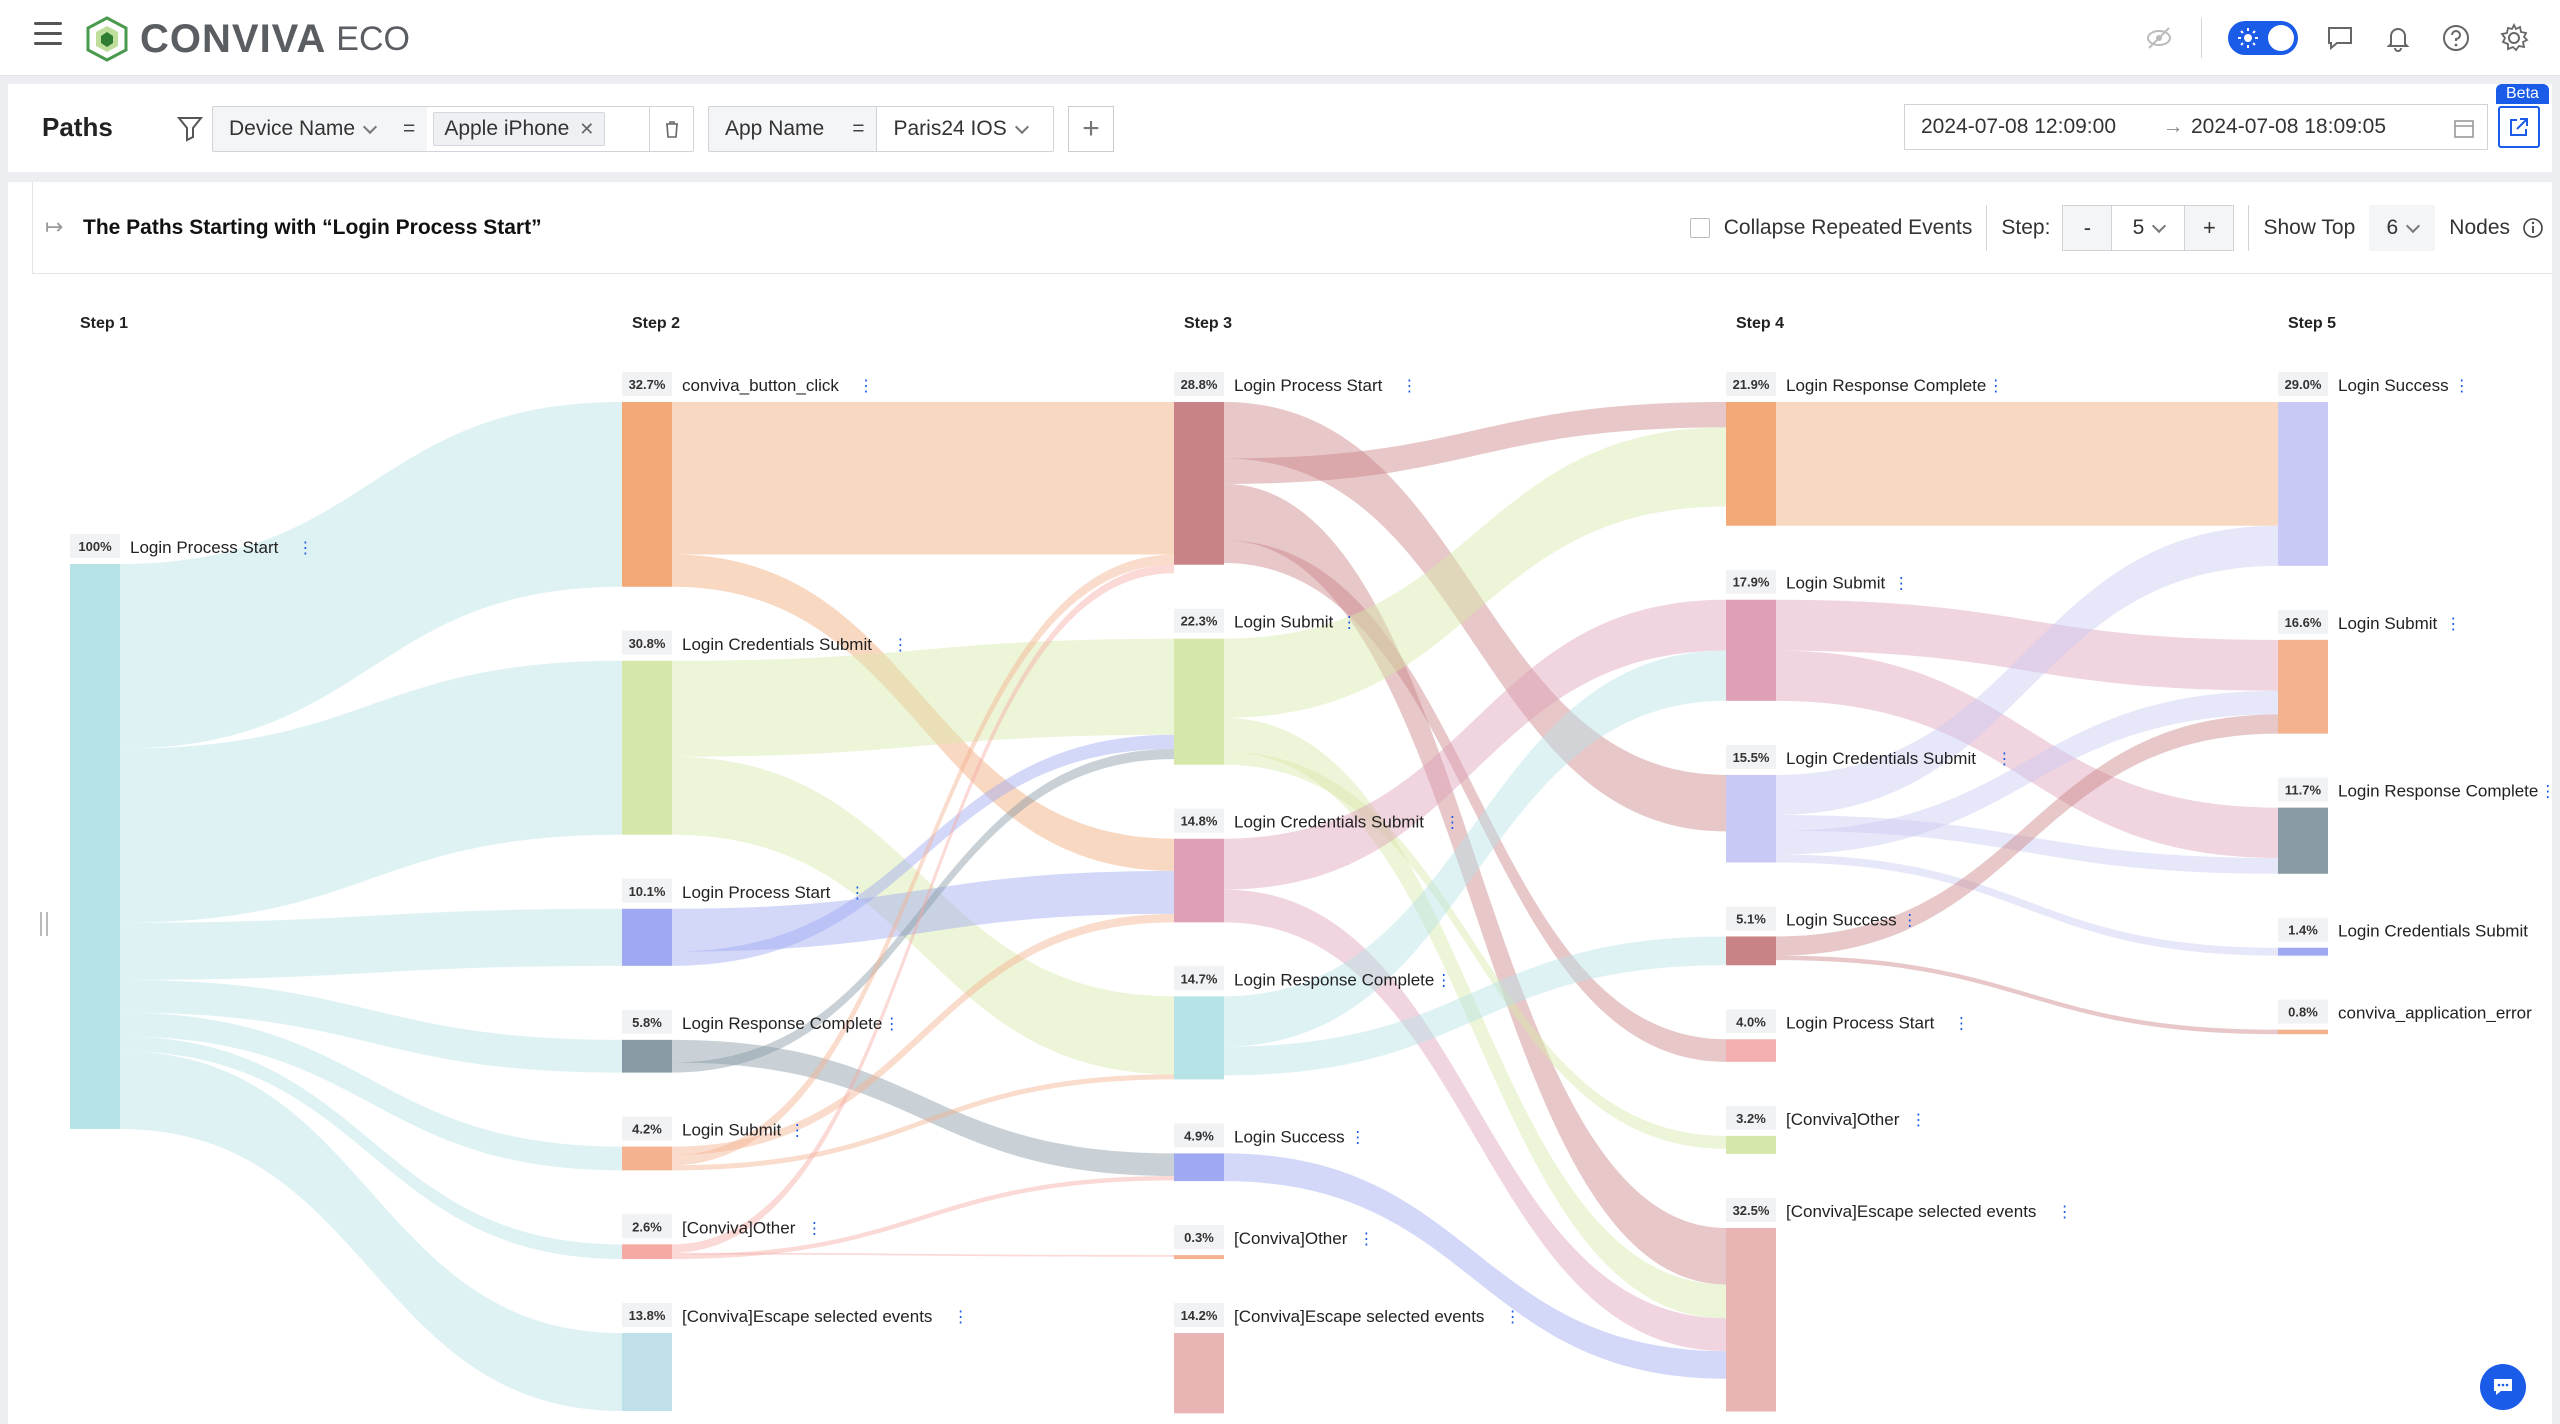 The image size is (2560, 1424). What do you see at coordinates (538, 129) in the screenshot?
I see `device-value-input: Apple iPhone ✕` at bounding box center [538, 129].